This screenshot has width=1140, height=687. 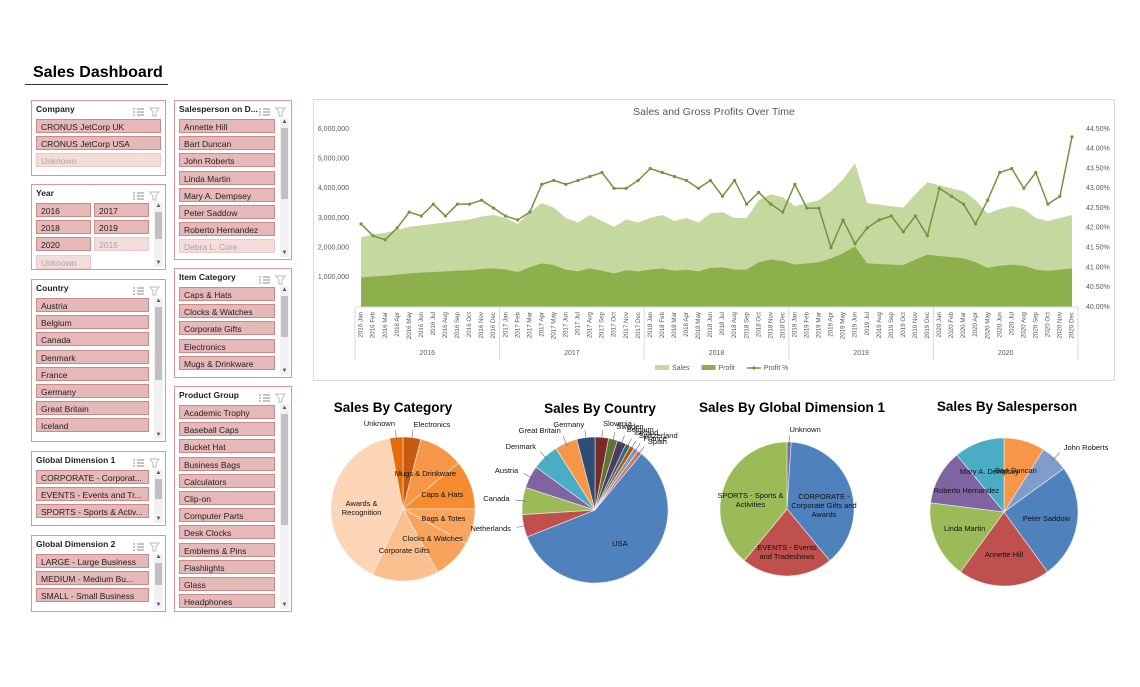 I want to click on slicer-item: Clip-on, so click(x=227, y=498).